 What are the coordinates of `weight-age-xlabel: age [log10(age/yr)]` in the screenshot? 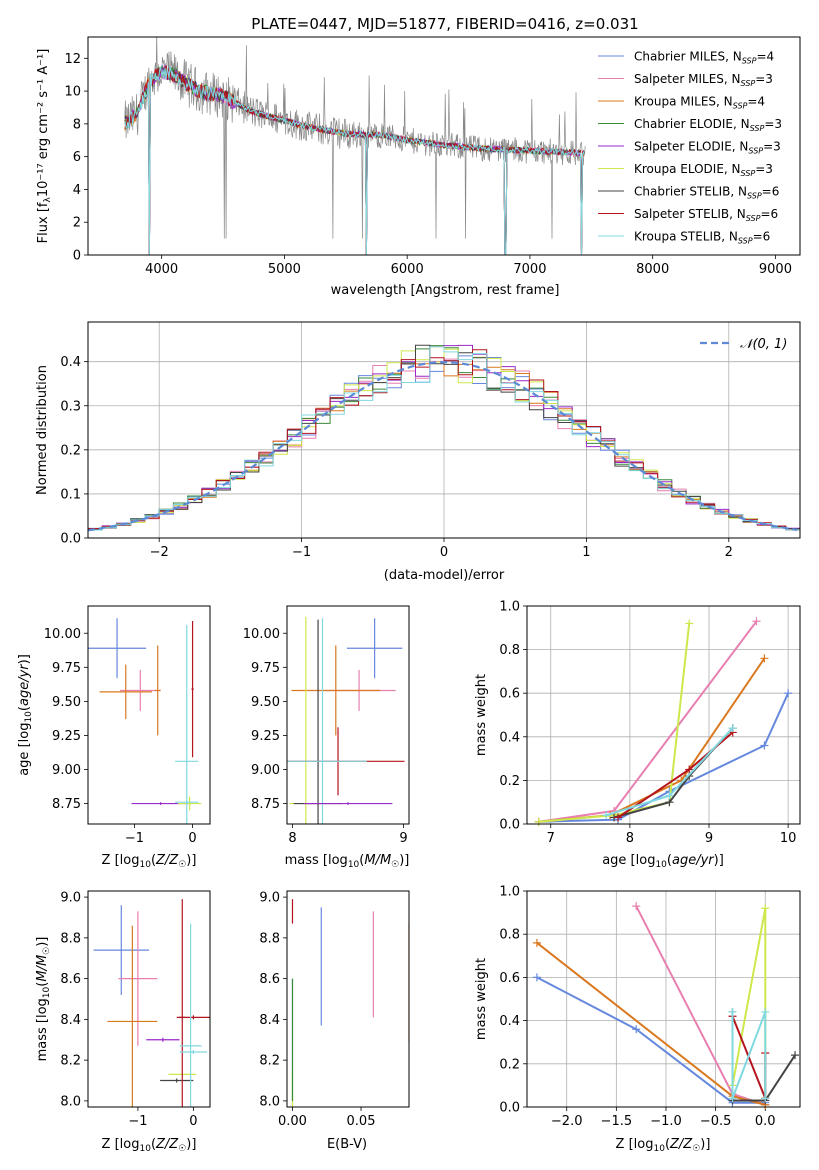 It's located at (663, 861).